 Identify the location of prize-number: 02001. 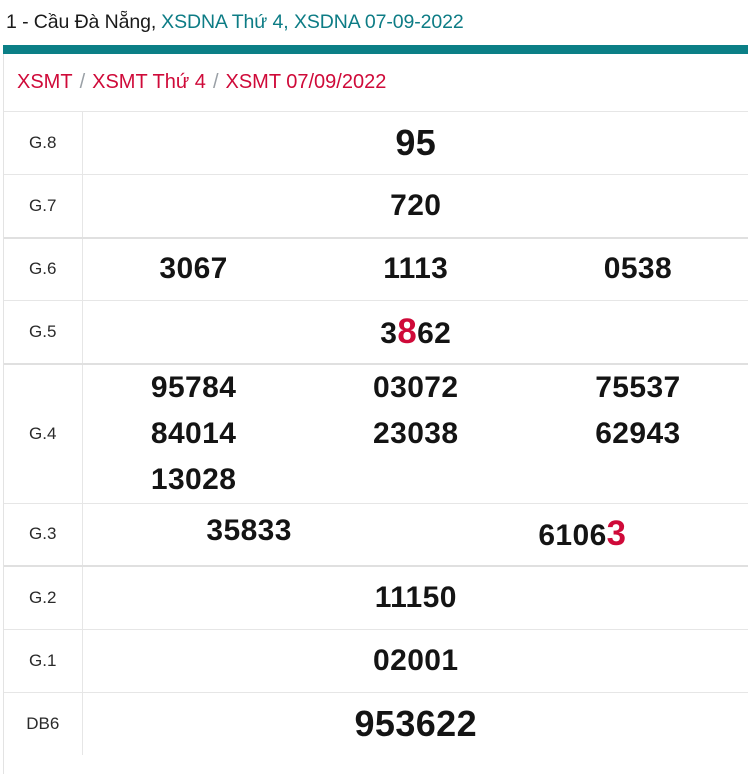
(416, 660).